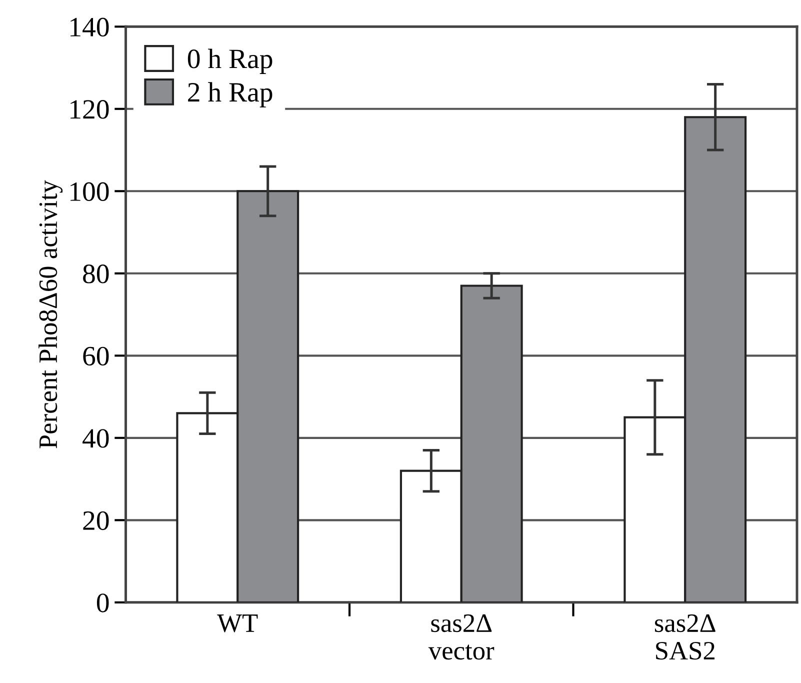 This screenshot has width=801, height=683. Describe the element at coordinates (230, 95) in the screenshot. I see `legend-label: 2 h Rap` at that location.